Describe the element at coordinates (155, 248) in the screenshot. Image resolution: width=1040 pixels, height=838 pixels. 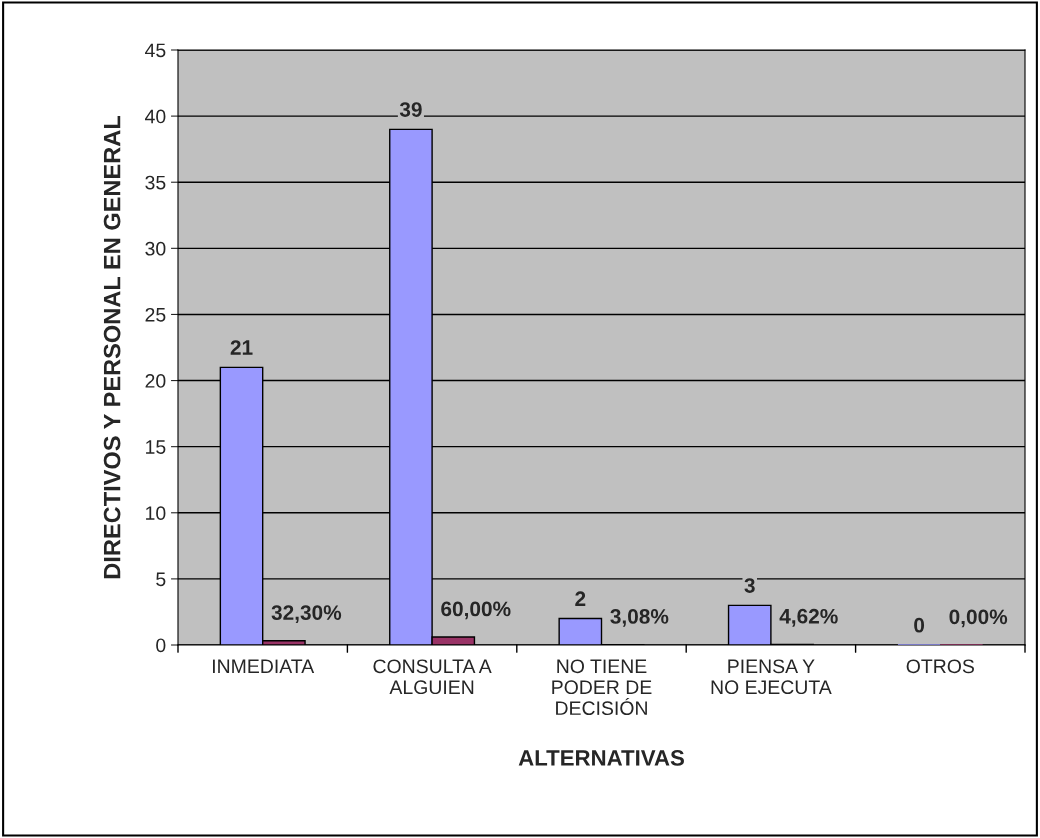
I see `y-tick-label: 30` at that location.